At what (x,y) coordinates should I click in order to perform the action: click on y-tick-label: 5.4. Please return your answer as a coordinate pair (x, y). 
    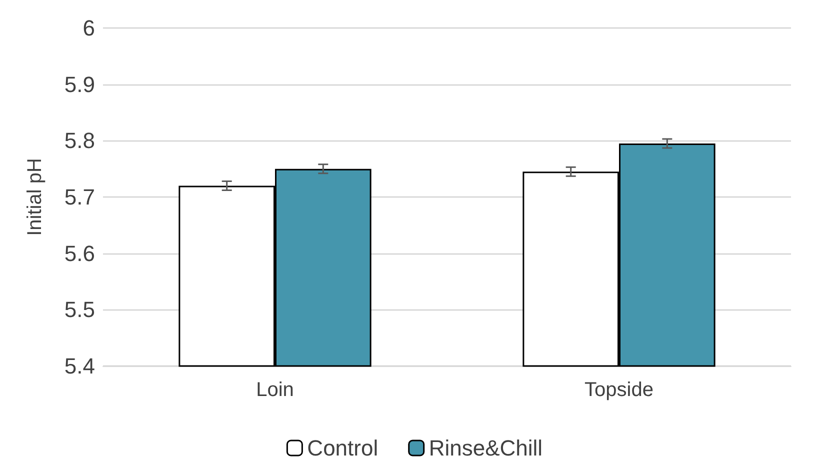
    Looking at the image, I should click on (79, 366).